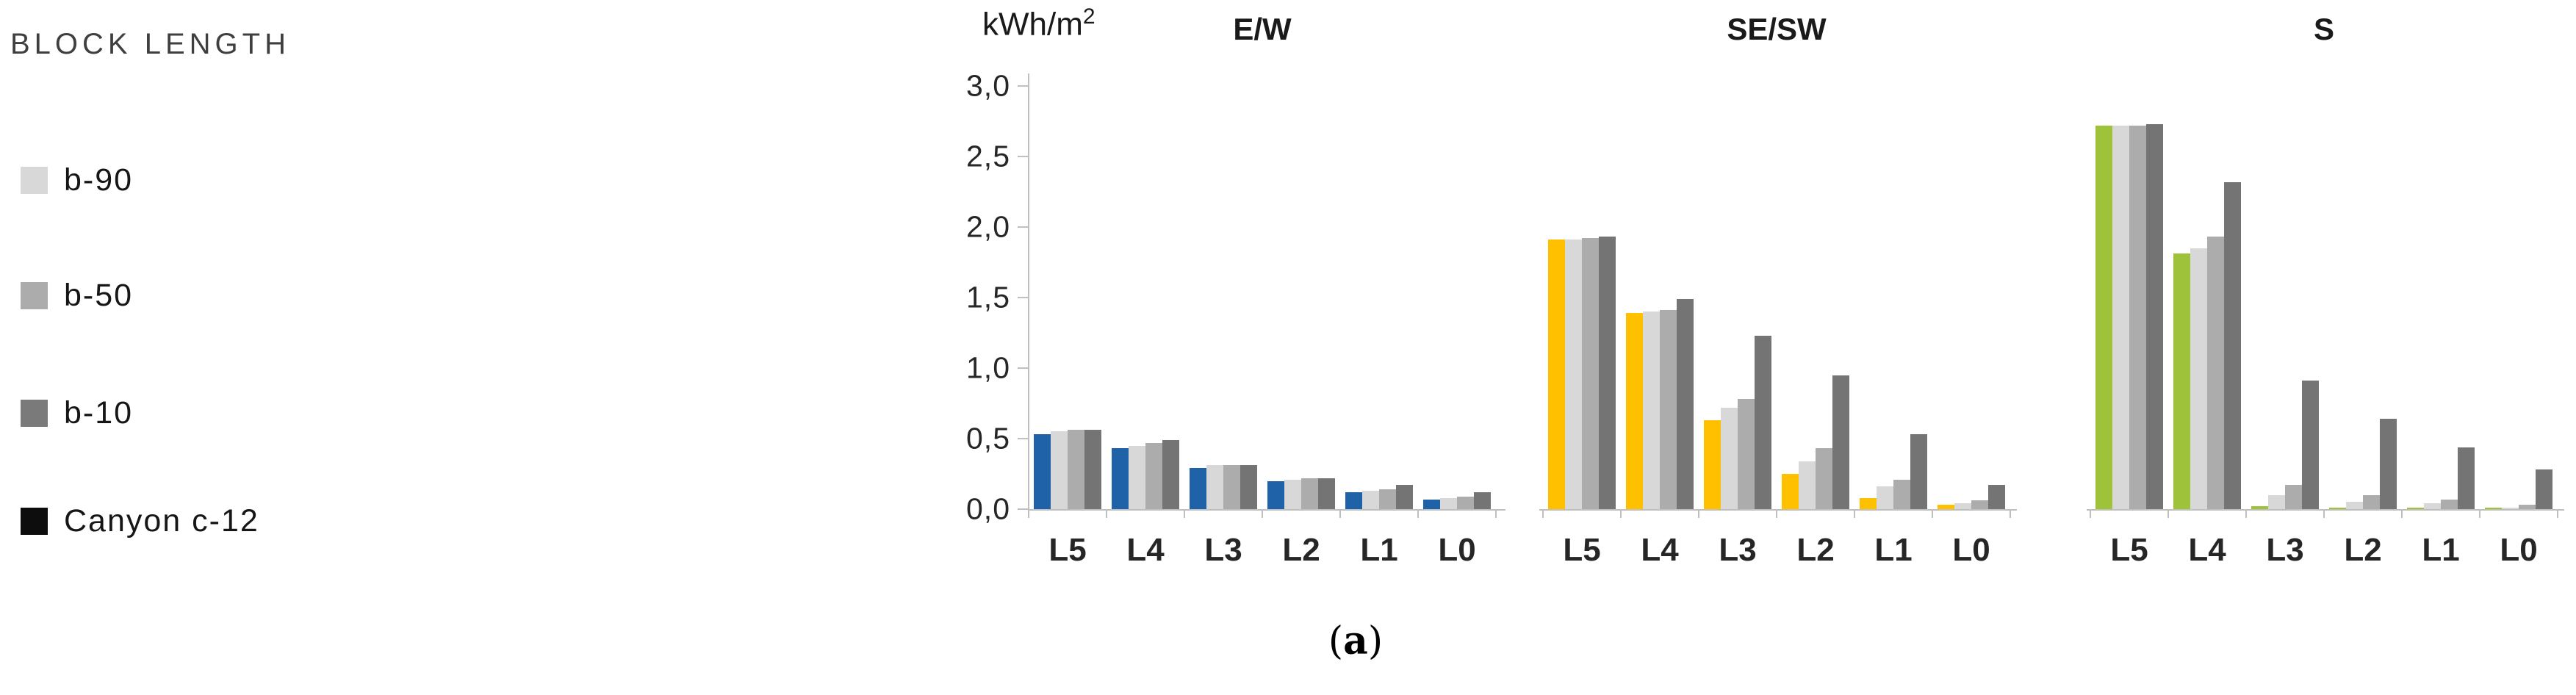 The width and height of the screenshot is (2576, 695). I want to click on legend-item-label: b-90, so click(99, 180).